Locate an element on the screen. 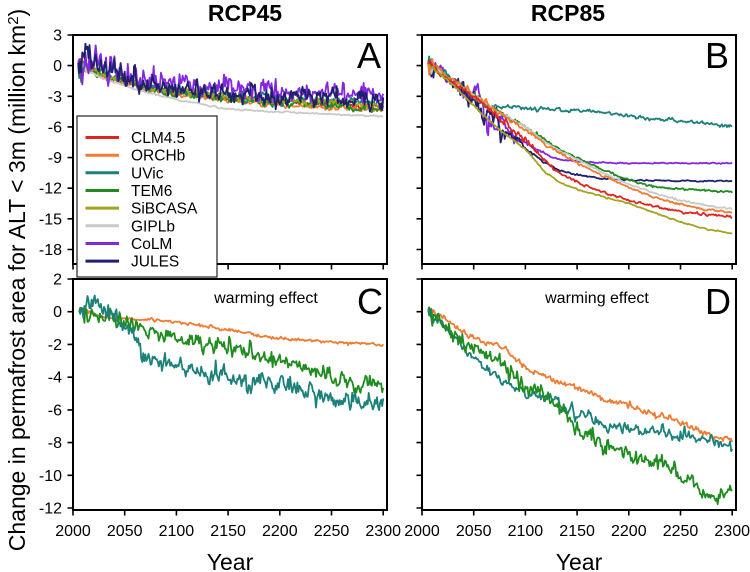  svg-text: 3 is located at coordinates (57, 36).